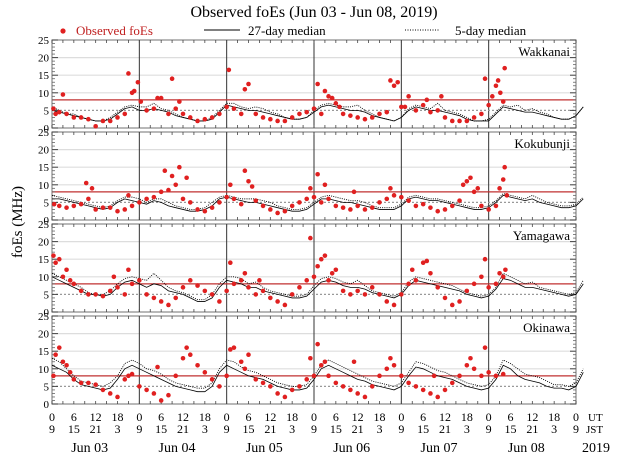 The image size is (640, 457). I want to click on series-5day-median, so click(317, 201).